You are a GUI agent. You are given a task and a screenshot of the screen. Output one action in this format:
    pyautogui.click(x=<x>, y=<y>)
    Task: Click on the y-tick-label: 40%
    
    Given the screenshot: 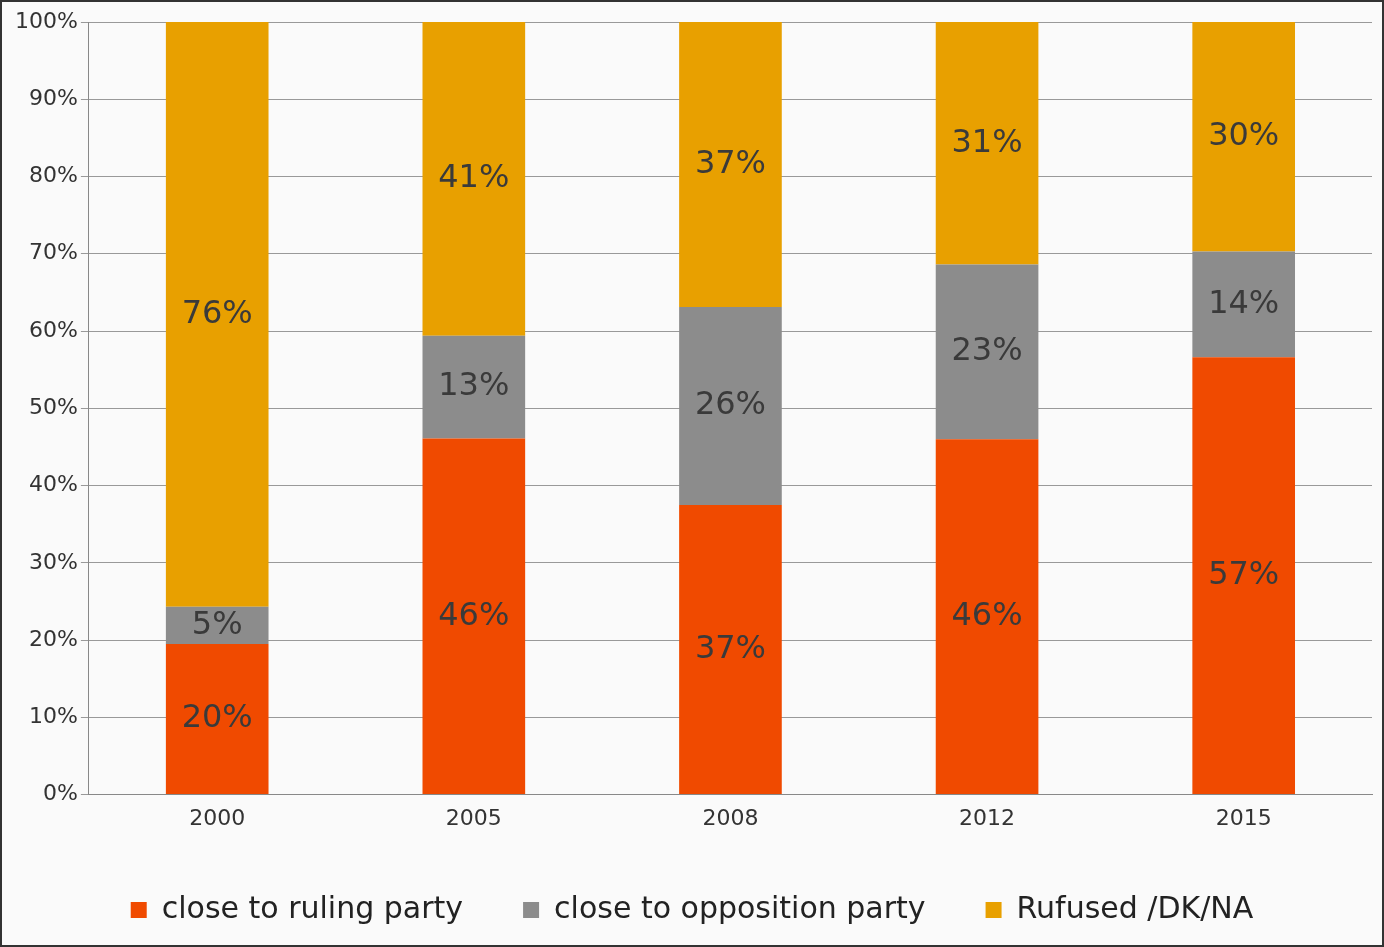 What is the action you would take?
    pyautogui.click(x=53, y=484)
    